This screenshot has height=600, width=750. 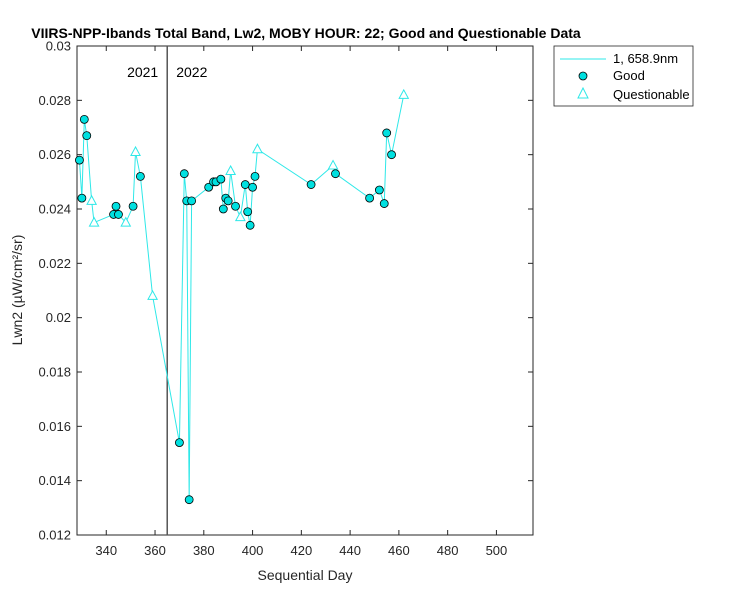 What do you see at coordinates (583, 92) in the screenshot?
I see `legend-triangle-swatch` at bounding box center [583, 92].